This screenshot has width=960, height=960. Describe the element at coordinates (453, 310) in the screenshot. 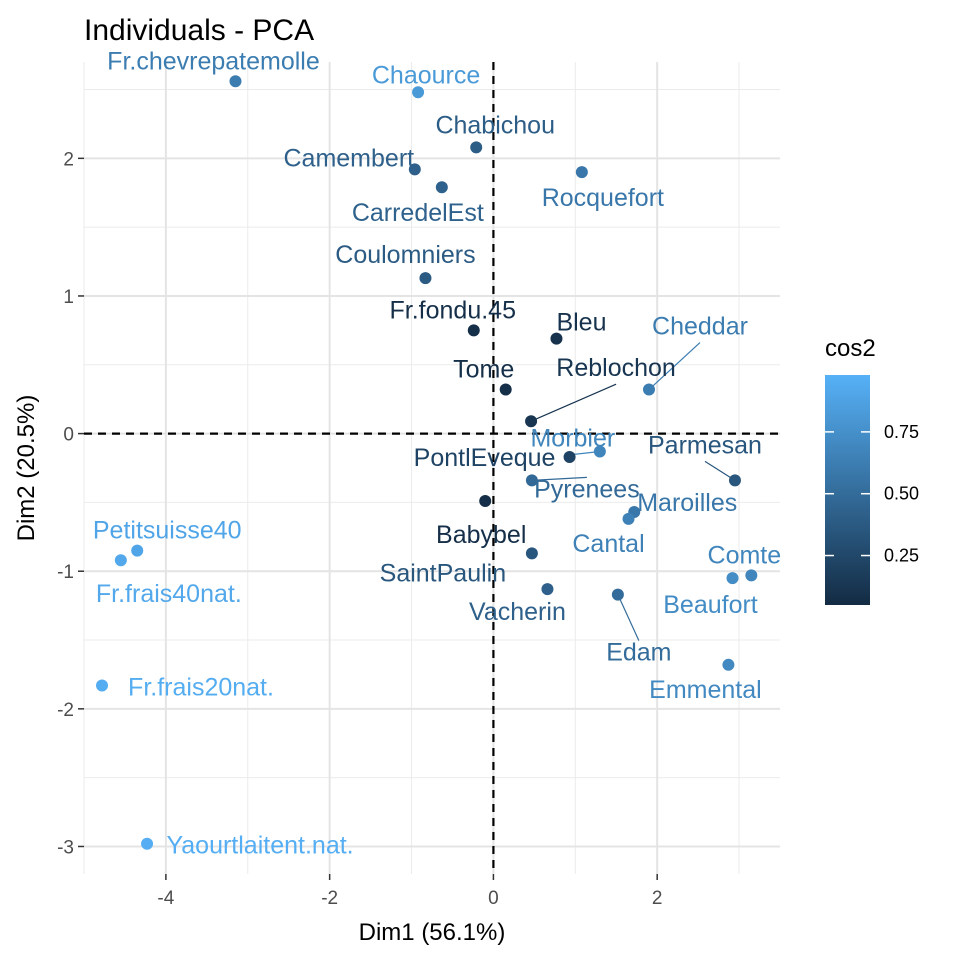

I see `point-label: Fr.fondu.45` at that location.